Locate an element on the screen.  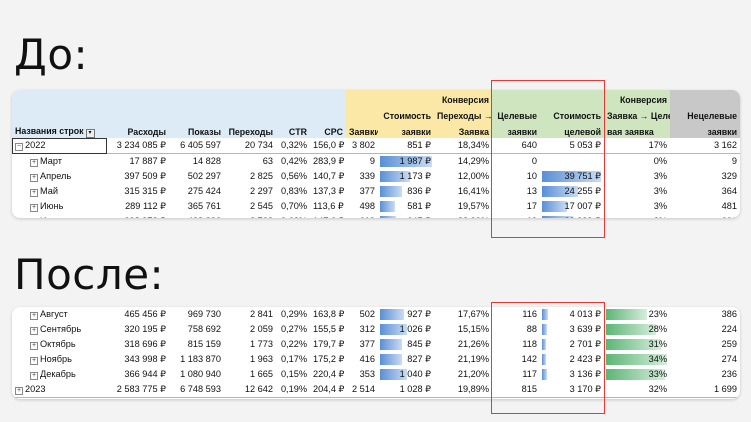
cell-ctr: 0,83% is located at coordinates (293, 191).